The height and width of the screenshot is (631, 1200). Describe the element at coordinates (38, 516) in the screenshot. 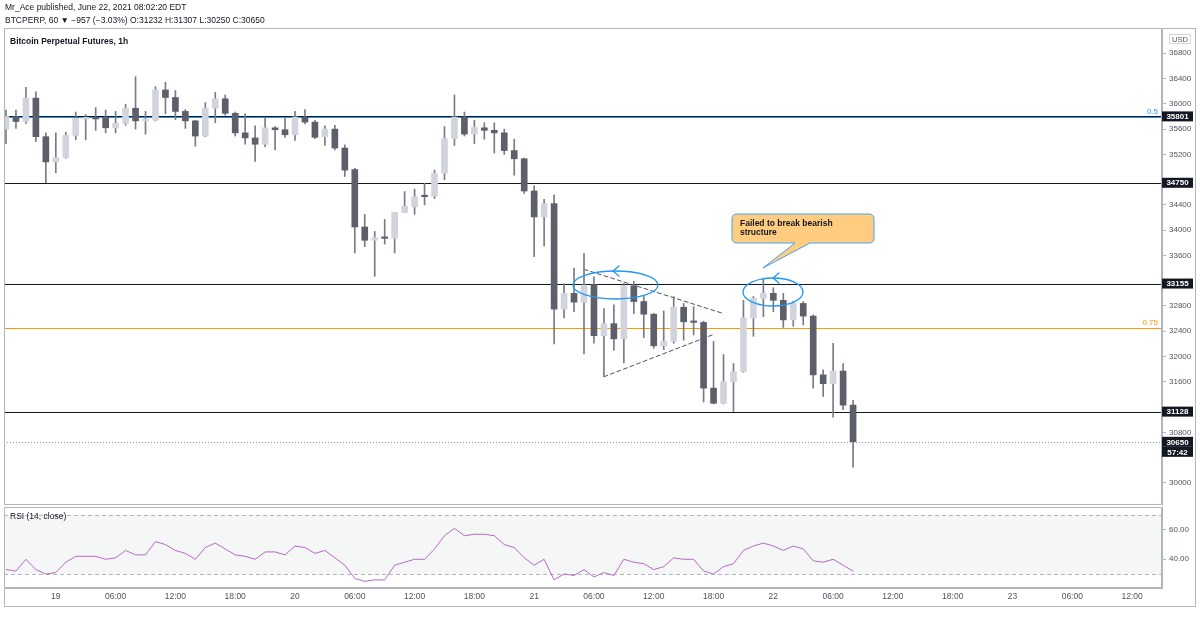

I see `text: RSI (14, close)` at that location.